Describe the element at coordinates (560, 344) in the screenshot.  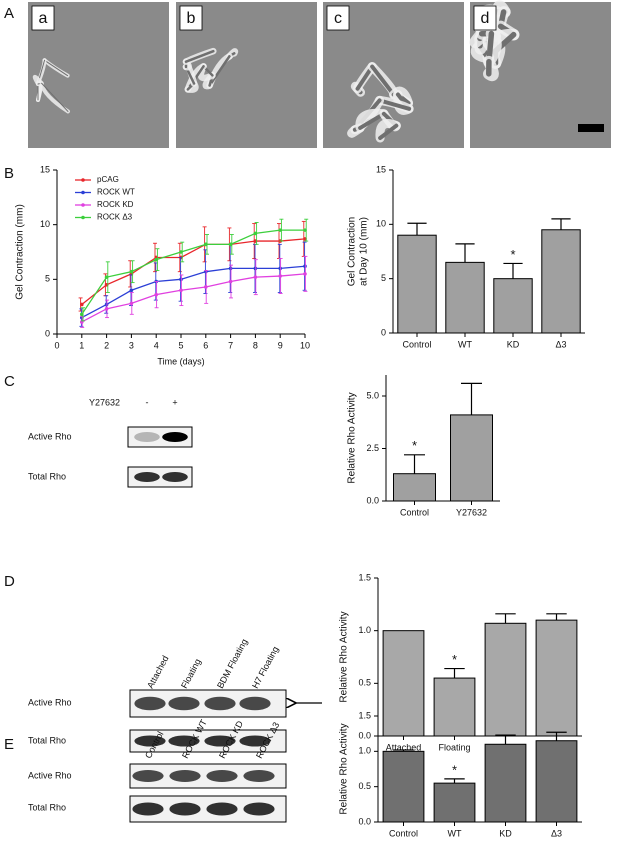
I see `x-tick-label: Δ3` at that location.